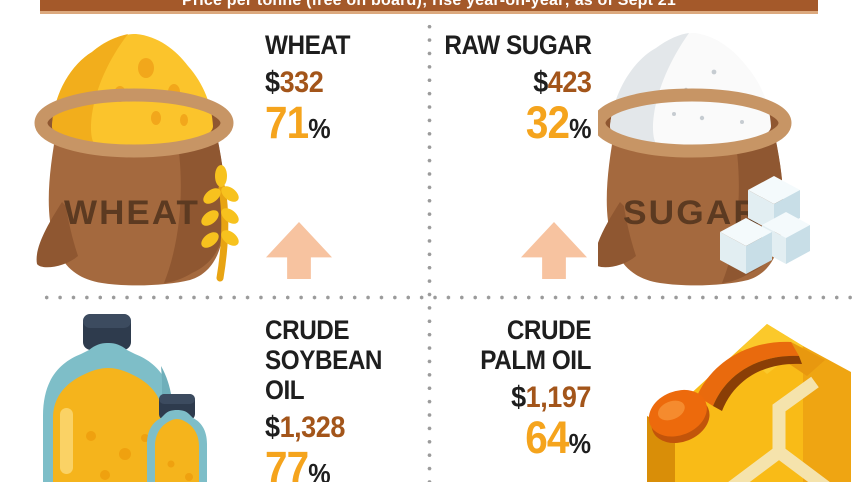  Describe the element at coordinates (299, 250) in the screenshot. I see `wheat-up-arrow-icon` at that location.